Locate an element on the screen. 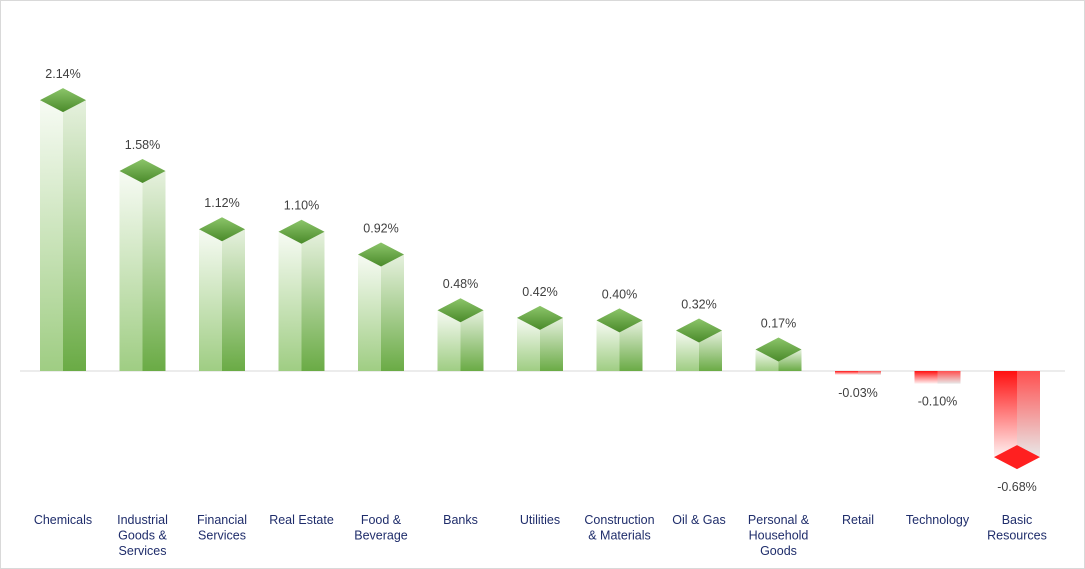  category-label: Food & Beverage is located at coordinates (381, 528).